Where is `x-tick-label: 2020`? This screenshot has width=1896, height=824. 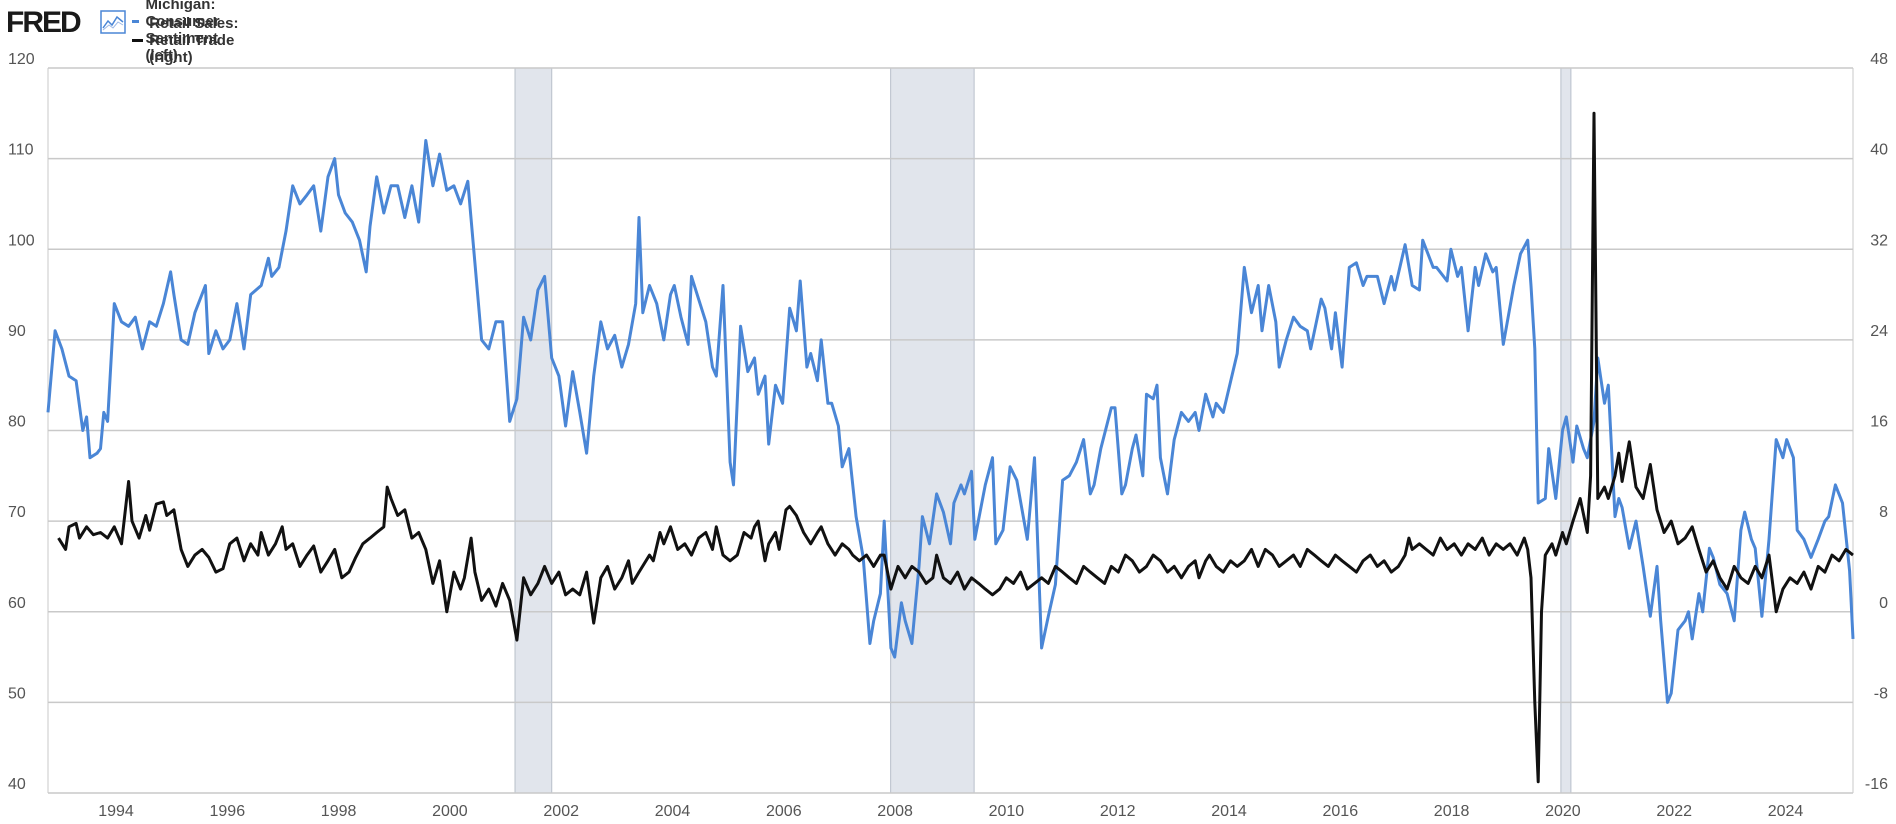
x-tick-label: 2020 is located at coordinates (1563, 811).